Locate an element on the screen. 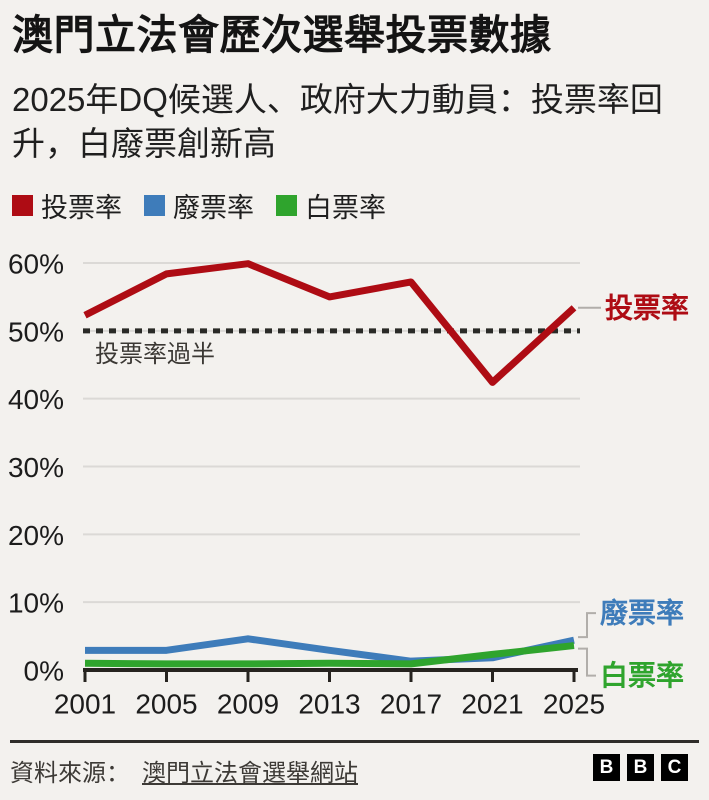  legend-item-invalid: 廢票率 is located at coordinates (199, 205).